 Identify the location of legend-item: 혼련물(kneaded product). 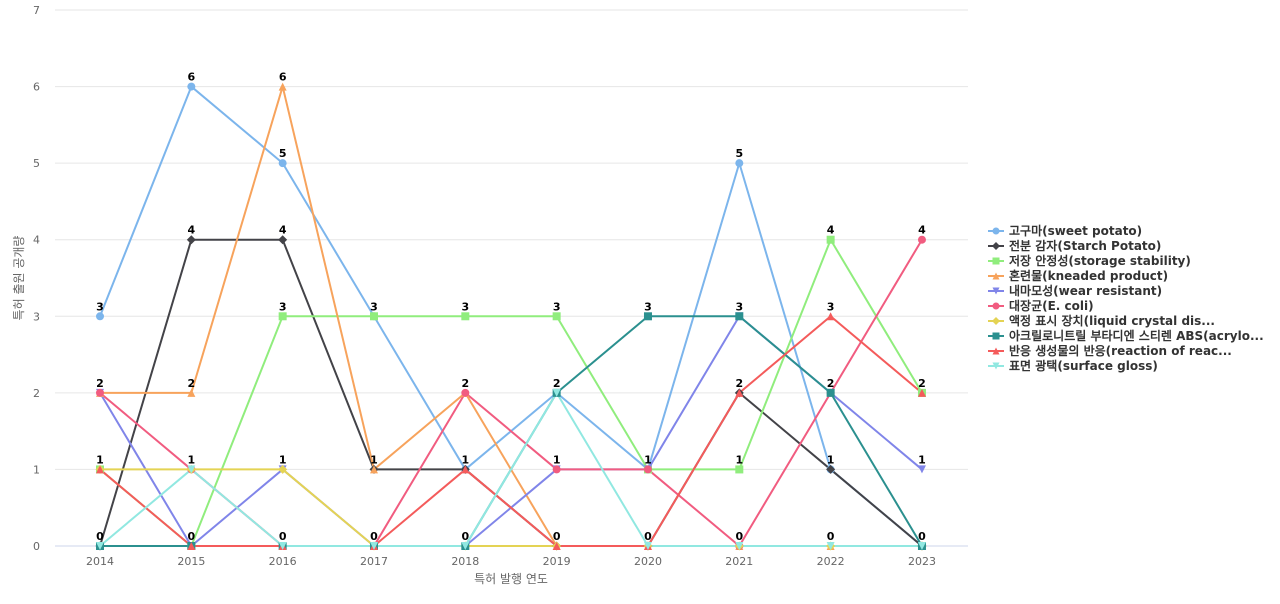
(1078, 275).